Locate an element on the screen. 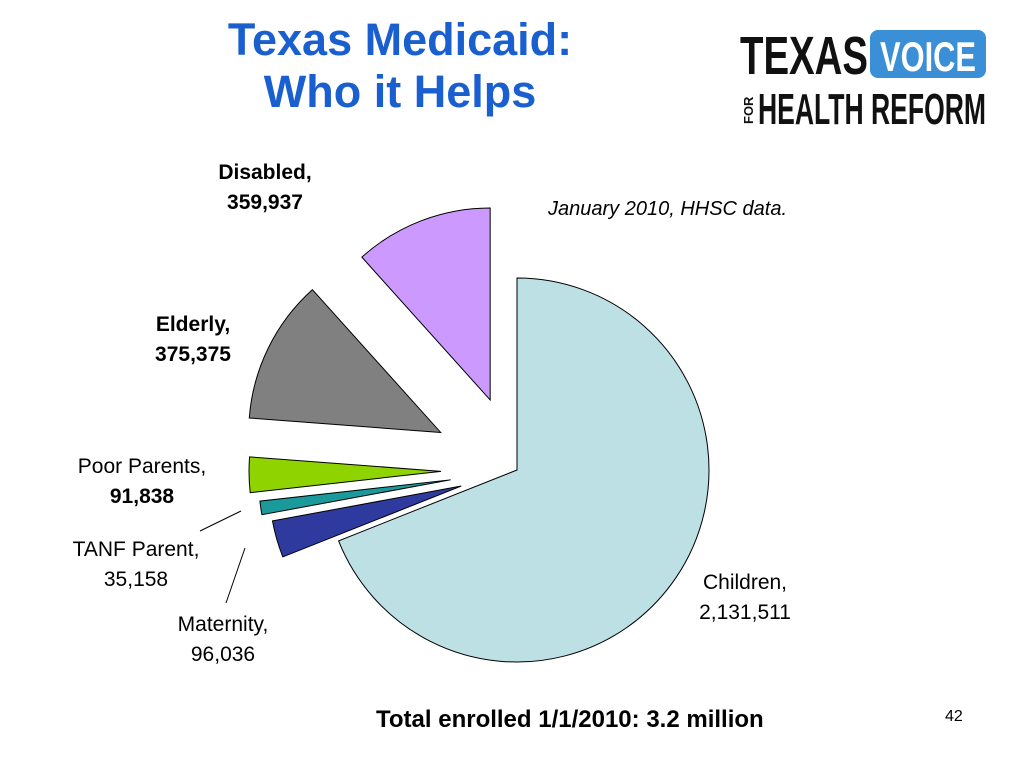 The image size is (1024, 768). slide-title: Texas Medicaid: Who it Helps is located at coordinates (400, 66).